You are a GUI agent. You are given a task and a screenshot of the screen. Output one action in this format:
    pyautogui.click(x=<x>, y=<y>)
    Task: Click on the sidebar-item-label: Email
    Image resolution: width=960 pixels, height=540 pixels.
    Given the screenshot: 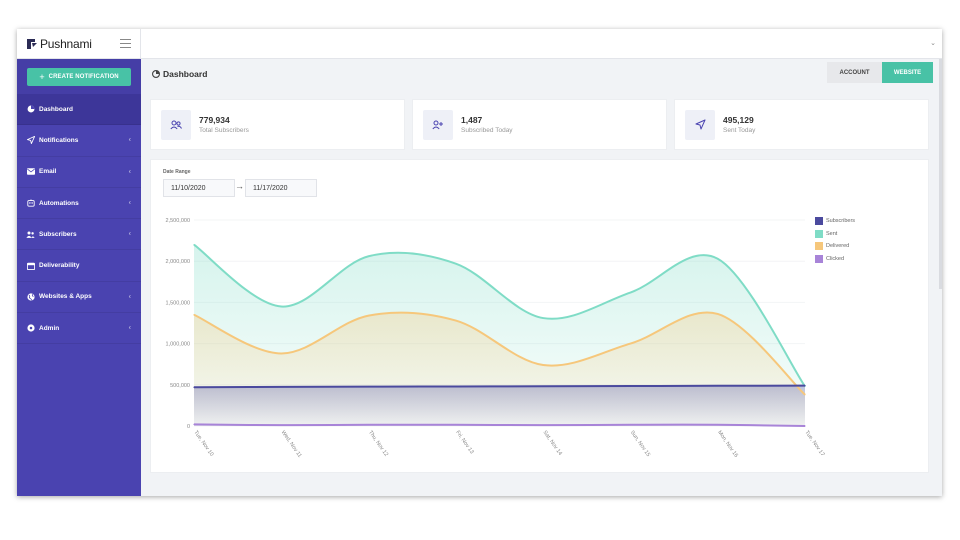 What is the action you would take?
    pyautogui.click(x=48, y=172)
    